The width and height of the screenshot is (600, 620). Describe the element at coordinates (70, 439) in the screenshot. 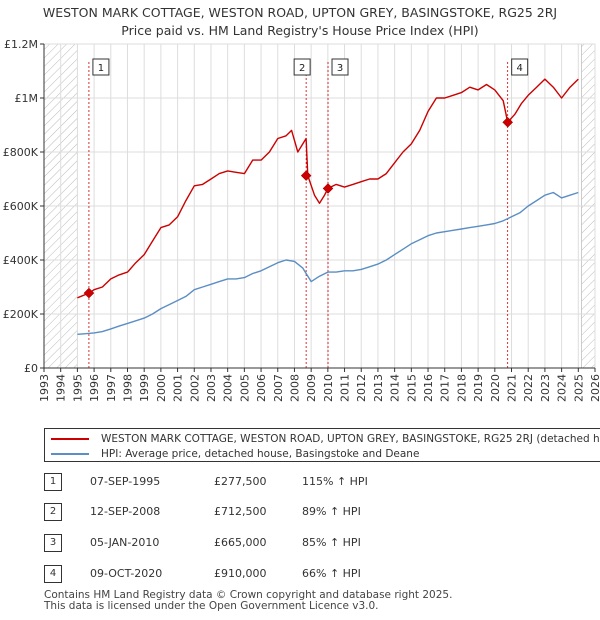

I see `legend-property-line-icon` at that location.